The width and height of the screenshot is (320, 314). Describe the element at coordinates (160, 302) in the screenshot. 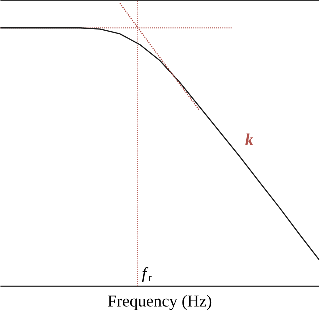

I see `x-axis-title: Frequency (Hz)` at that location.